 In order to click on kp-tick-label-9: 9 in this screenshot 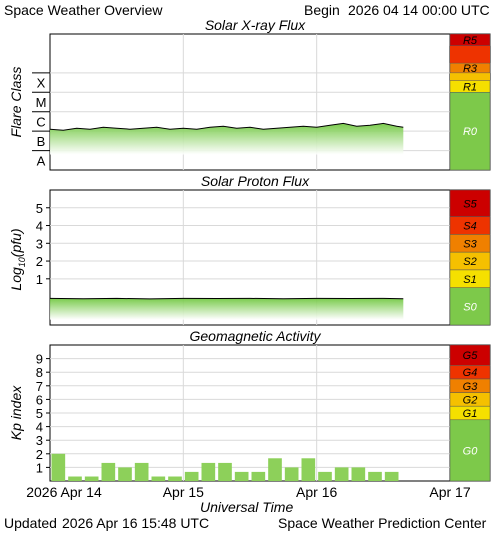, I will do `click(39, 359)`.